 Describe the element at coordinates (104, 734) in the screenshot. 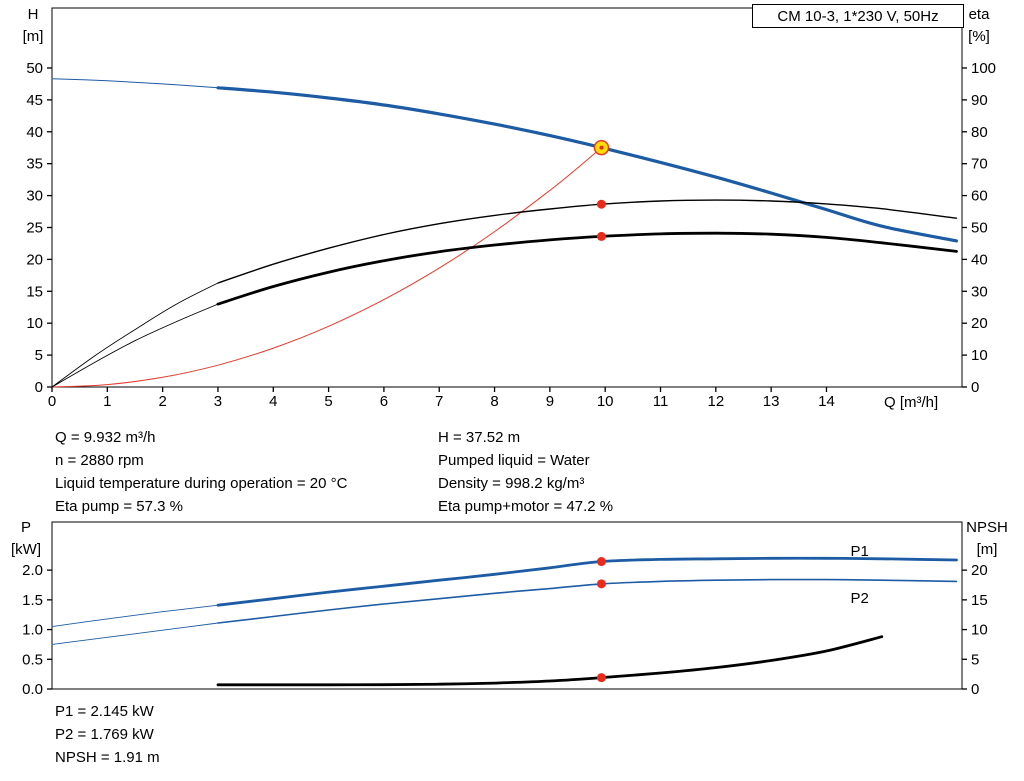

I see `info-line-p2: P2 = 1.769 kW` at that location.